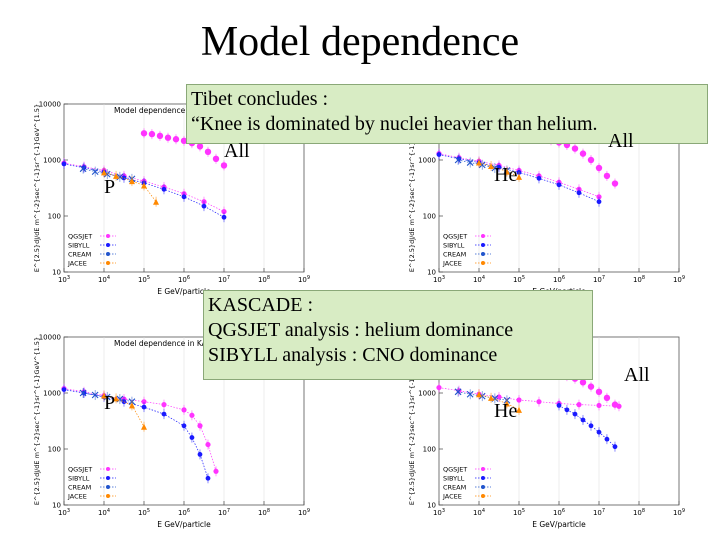 This screenshot has height=540, width=720. What do you see at coordinates (261, 305) in the screenshot?
I see `kascade-callout-line1: KASCADE :` at bounding box center [261, 305].